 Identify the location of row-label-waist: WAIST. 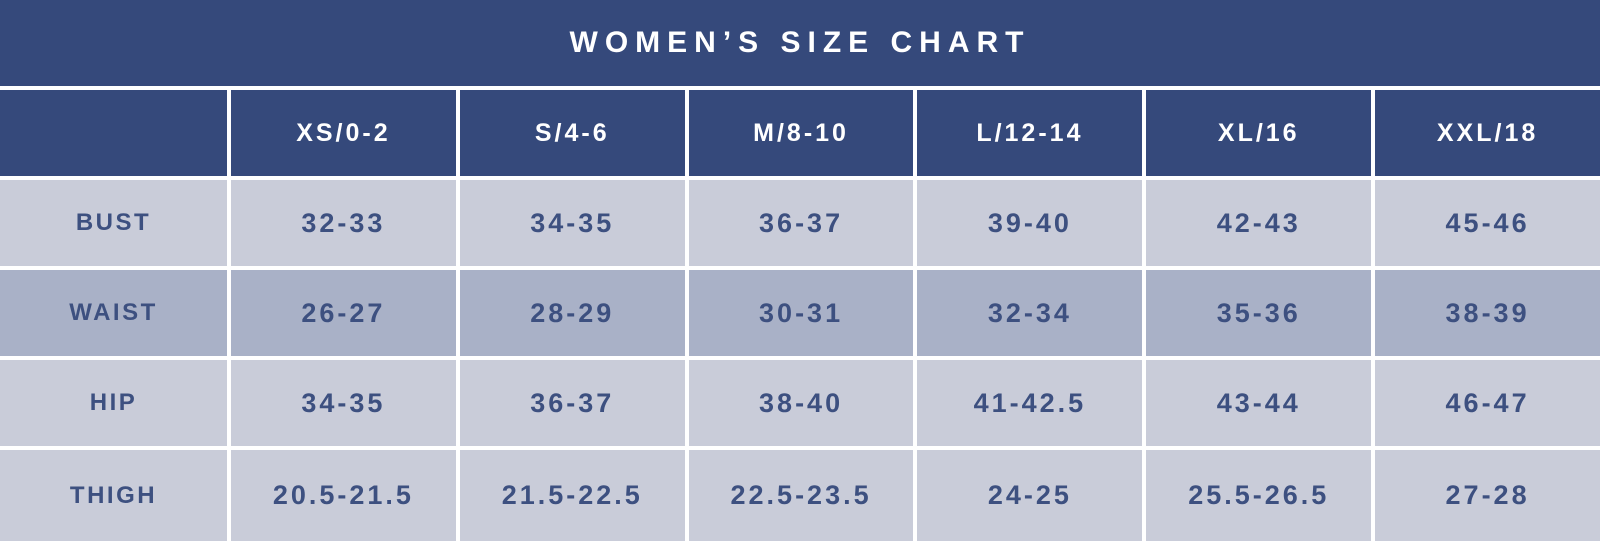
(113, 313).